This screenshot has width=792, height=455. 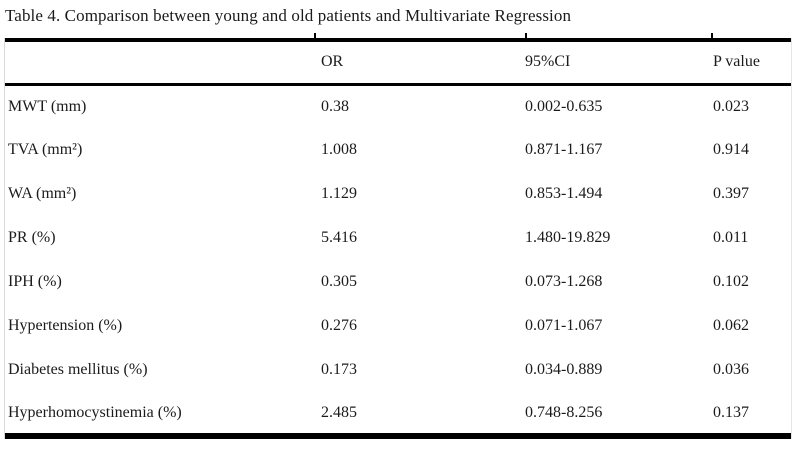 I want to click on or-value: 1.008, so click(x=339, y=149).